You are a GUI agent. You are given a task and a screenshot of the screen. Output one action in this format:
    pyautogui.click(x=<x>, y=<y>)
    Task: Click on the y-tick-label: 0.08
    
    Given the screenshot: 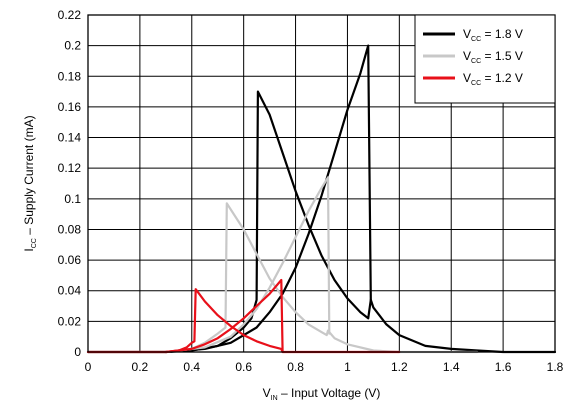 What is the action you would take?
    pyautogui.click(x=70, y=229)
    